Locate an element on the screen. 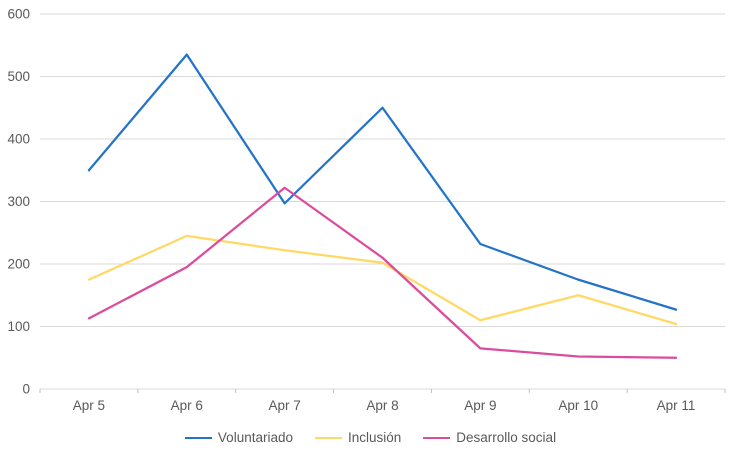  y-tick-label: 100 is located at coordinates (18, 326).